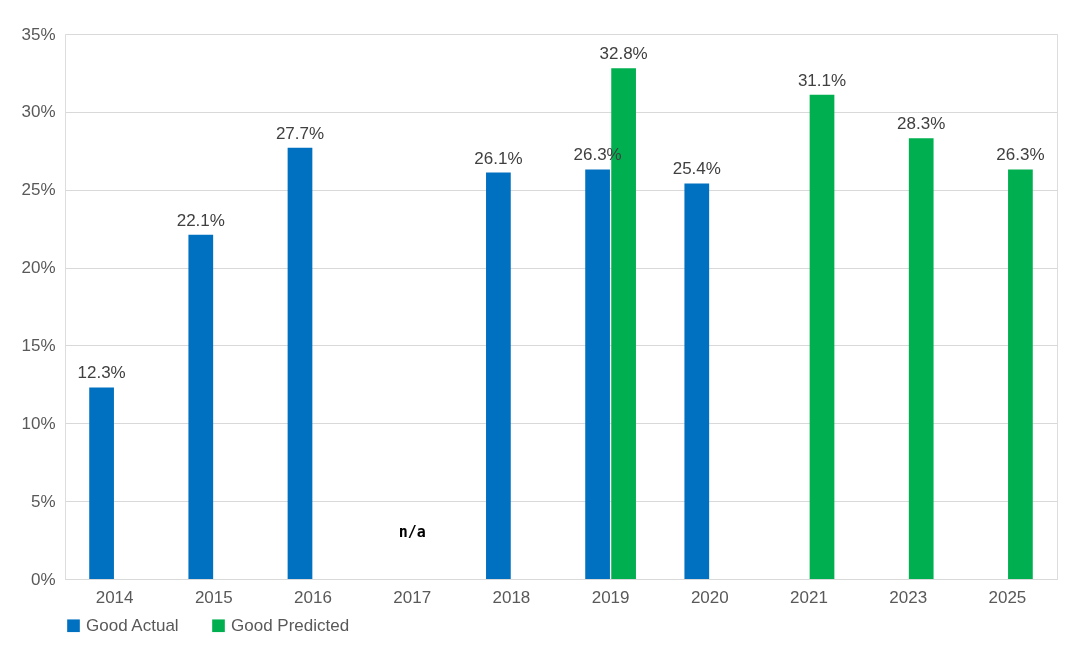 The image size is (1087, 649). What do you see at coordinates (213, 597) in the screenshot?
I see `x-tick-label: 2015` at bounding box center [213, 597].